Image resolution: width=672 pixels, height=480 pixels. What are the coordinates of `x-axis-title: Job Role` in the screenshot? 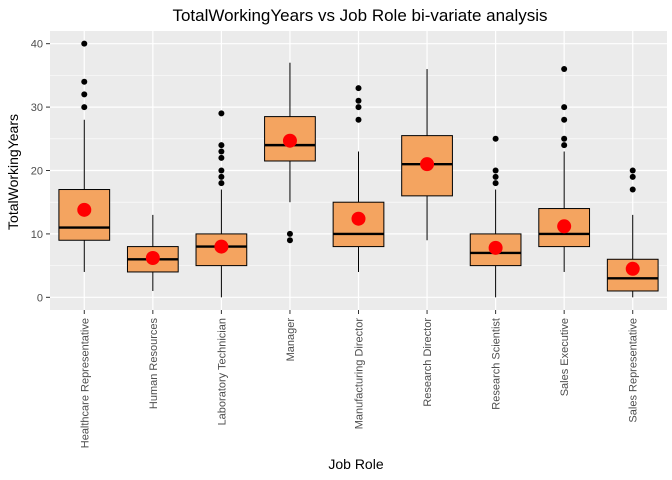 It's located at (355, 464).